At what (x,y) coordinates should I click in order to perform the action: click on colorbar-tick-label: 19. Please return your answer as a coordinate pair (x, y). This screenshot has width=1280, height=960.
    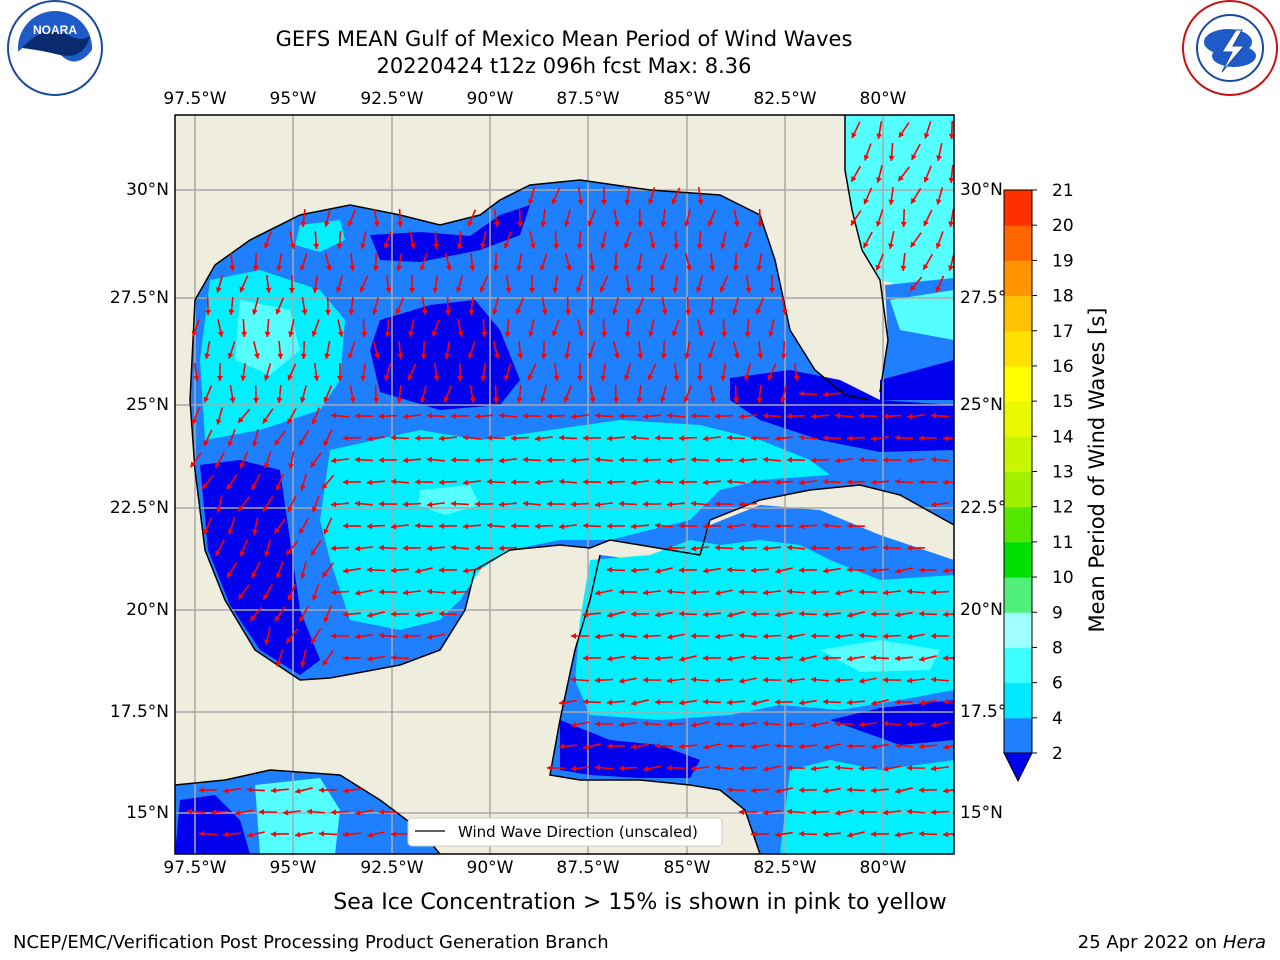
    Looking at the image, I should click on (1063, 261).